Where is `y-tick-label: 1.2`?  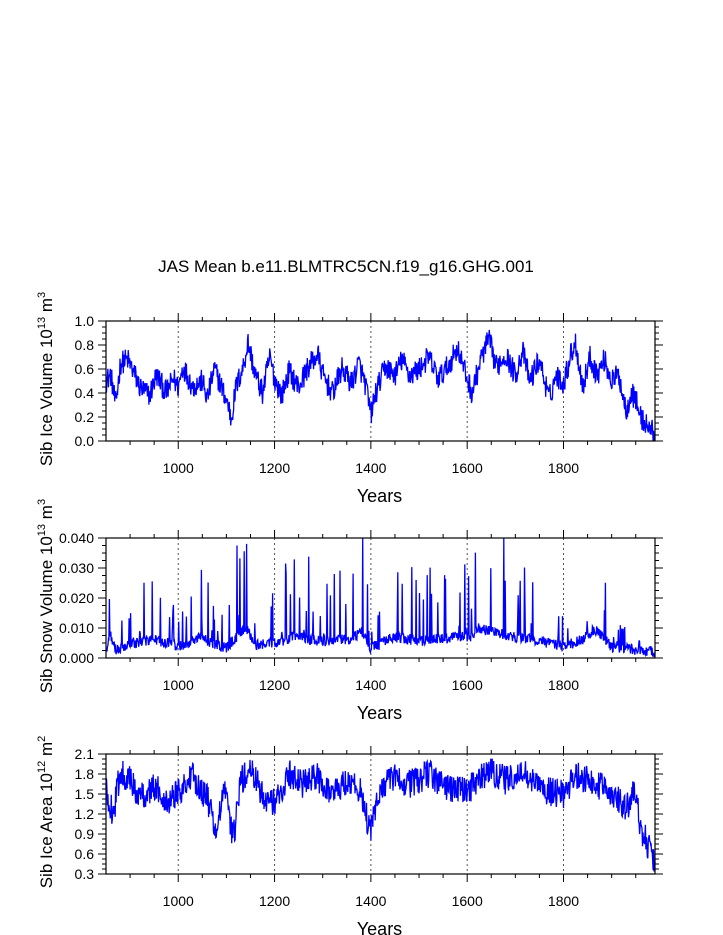
y-tick-label: 1.2 is located at coordinates (85, 814).